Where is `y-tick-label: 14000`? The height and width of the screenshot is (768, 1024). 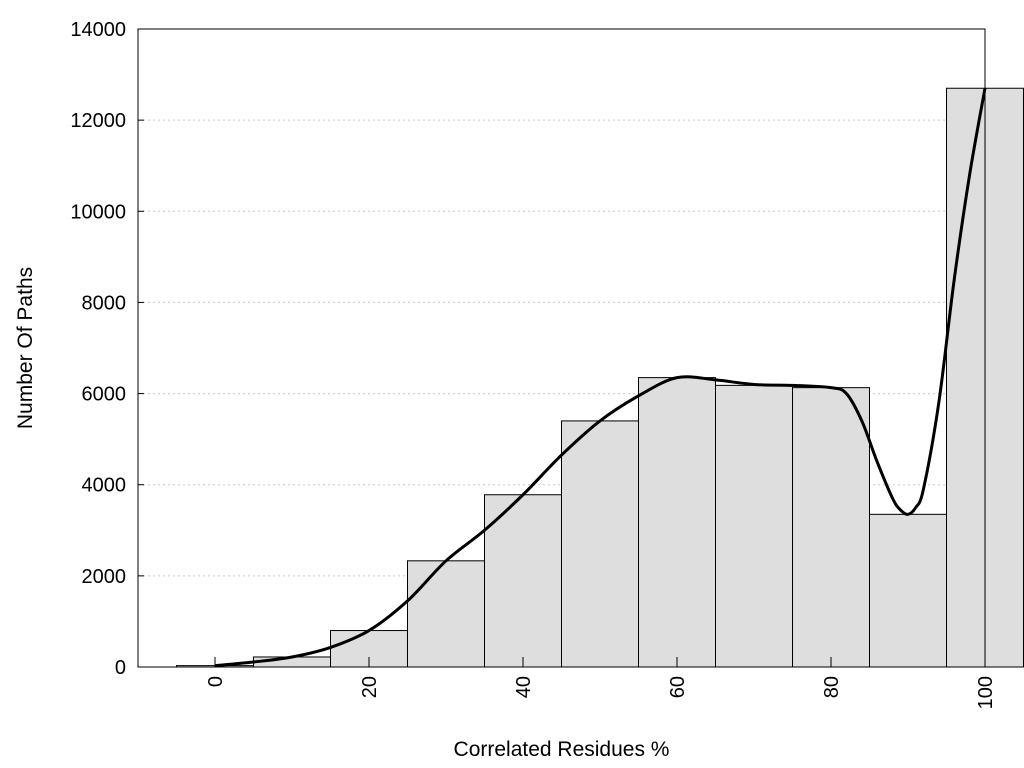 y-tick-label: 14000 is located at coordinates (98, 30).